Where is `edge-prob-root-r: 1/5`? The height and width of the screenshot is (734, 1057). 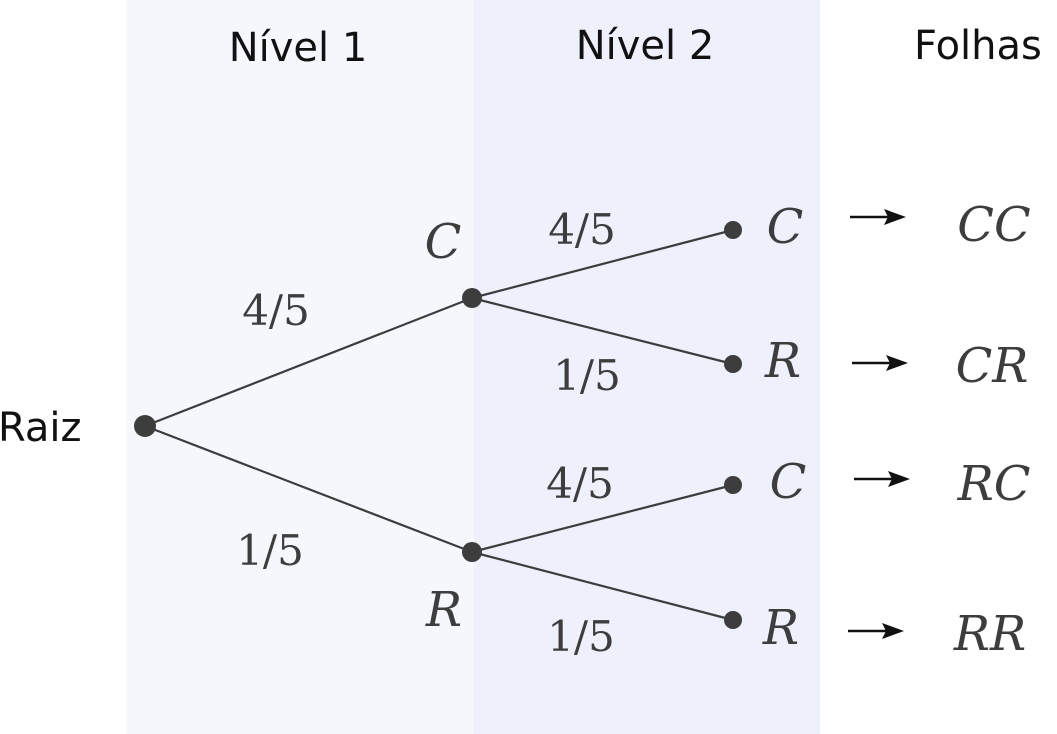
edge-prob-root-r: 1/5 is located at coordinates (270, 550).